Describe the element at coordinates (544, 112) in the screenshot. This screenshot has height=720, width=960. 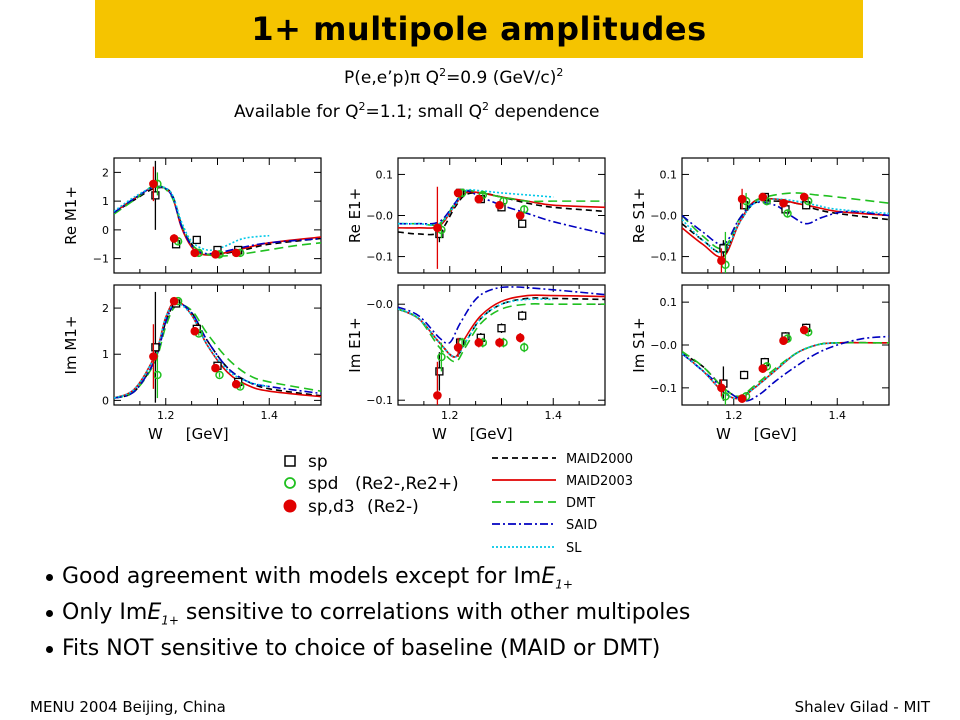
I see `subtitle-2-suffix: dependence` at that location.